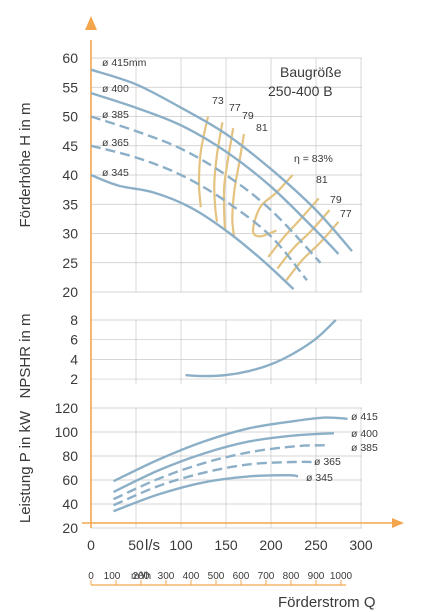  What do you see at coordinates (70, 263) in the screenshot?
I see `y-tick-label-head: 25` at bounding box center [70, 263].